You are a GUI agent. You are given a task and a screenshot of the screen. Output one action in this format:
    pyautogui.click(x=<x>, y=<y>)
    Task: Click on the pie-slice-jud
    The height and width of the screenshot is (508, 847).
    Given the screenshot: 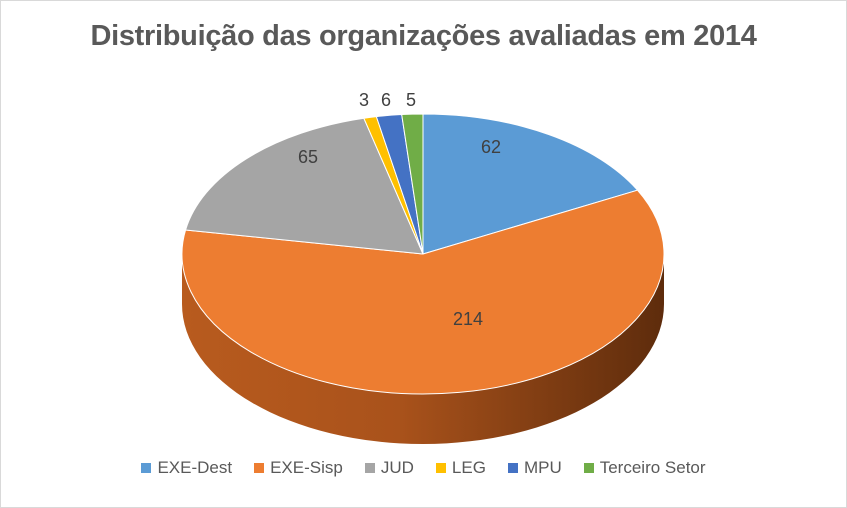 What is the action you would take?
    pyautogui.click(x=304, y=186)
    